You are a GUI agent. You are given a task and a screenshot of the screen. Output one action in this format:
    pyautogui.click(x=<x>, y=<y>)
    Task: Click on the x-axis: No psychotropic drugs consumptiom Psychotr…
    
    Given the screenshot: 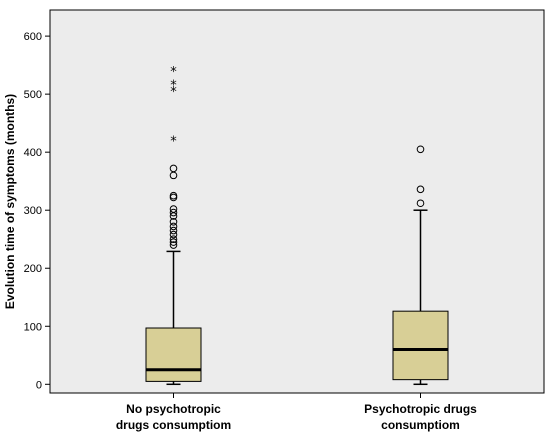 What is the action you would take?
    pyautogui.click(x=296, y=412)
    